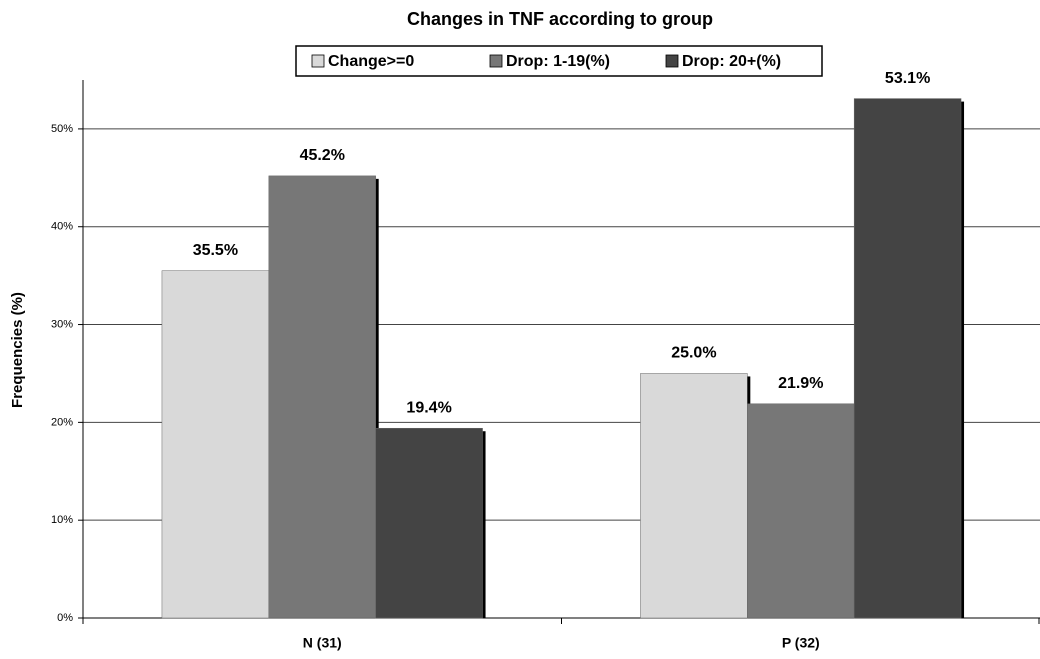 The image size is (1040, 659). I want to click on y-tick-label: 40%, so click(62, 227).